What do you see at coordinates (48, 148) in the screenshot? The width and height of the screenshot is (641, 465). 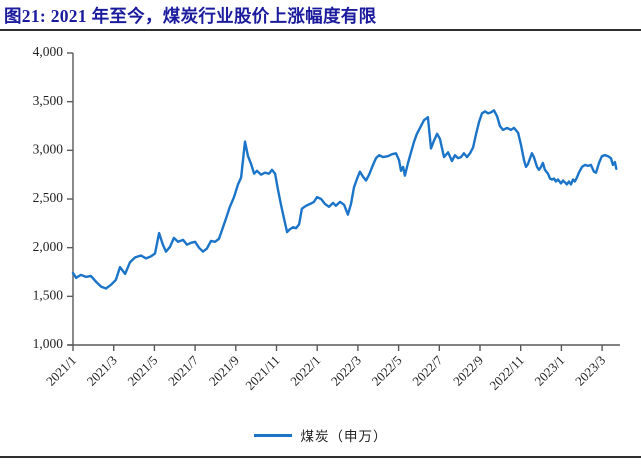 I see `y-tick-label: 3,000` at bounding box center [48, 148].